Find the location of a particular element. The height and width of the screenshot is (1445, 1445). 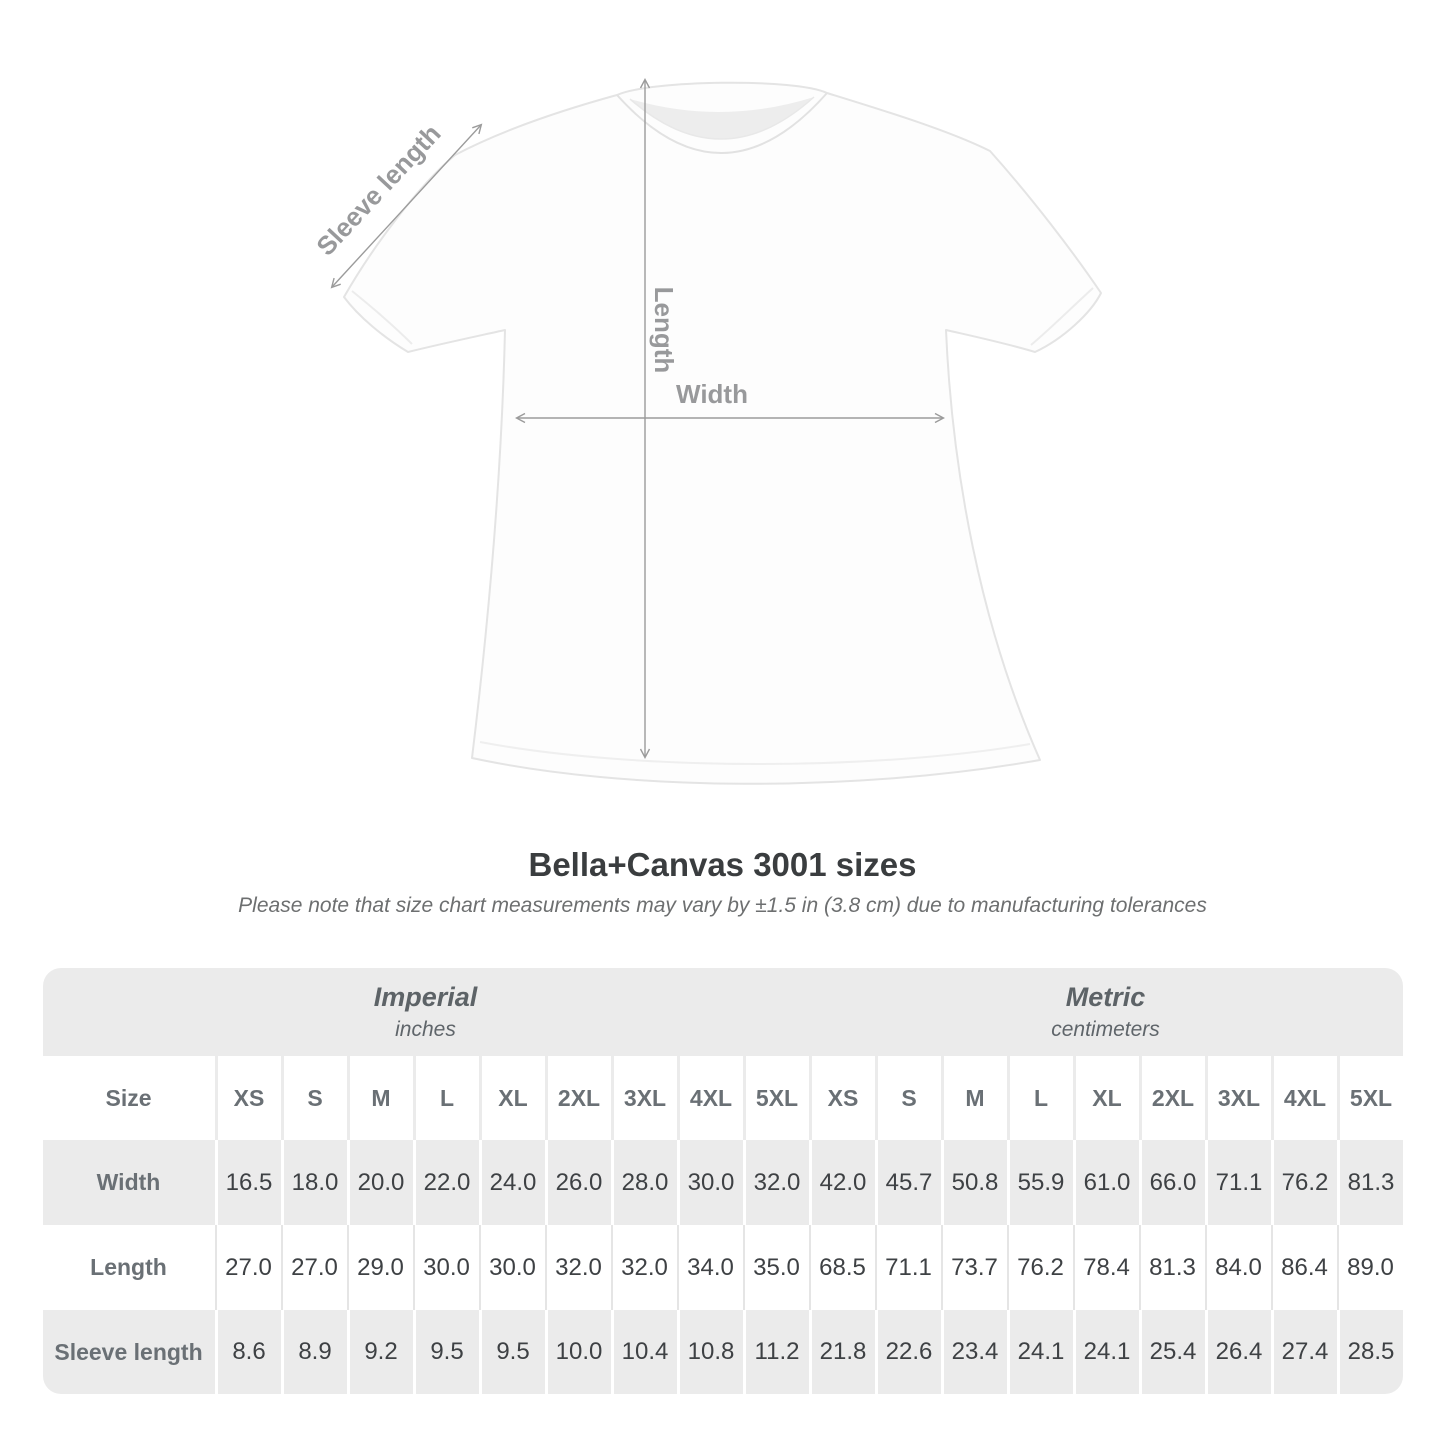

table-cell: 22.6 is located at coordinates (907, 1352).